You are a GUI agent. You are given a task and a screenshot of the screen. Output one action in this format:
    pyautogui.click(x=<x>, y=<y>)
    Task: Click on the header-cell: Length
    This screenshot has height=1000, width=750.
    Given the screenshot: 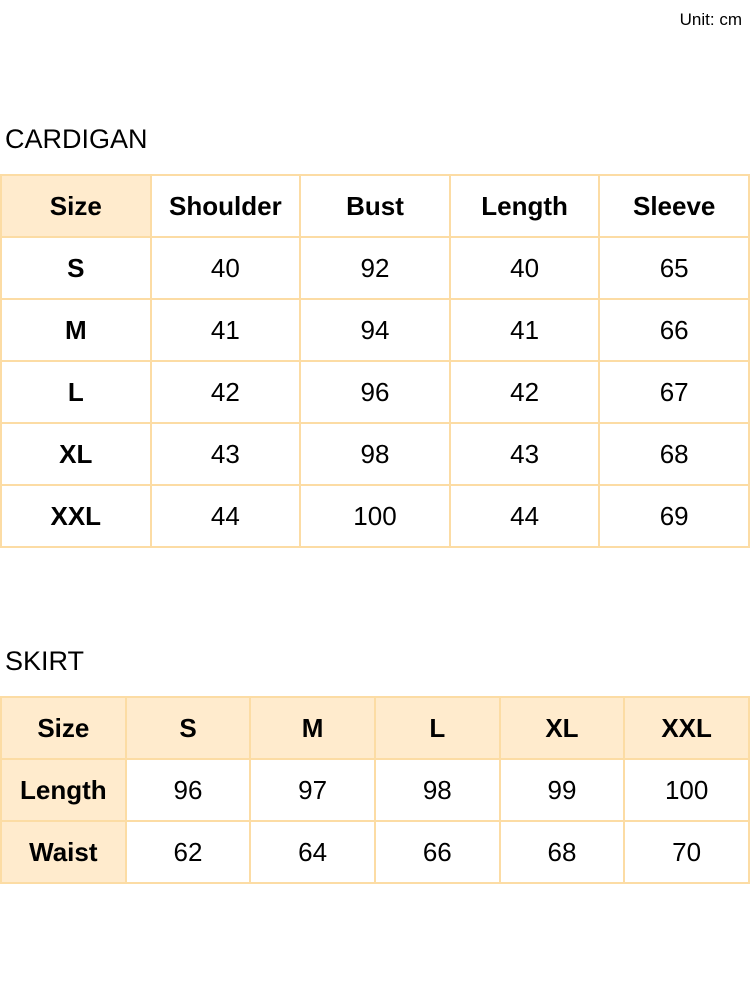 What is the action you would take?
    pyautogui.click(x=524, y=206)
    